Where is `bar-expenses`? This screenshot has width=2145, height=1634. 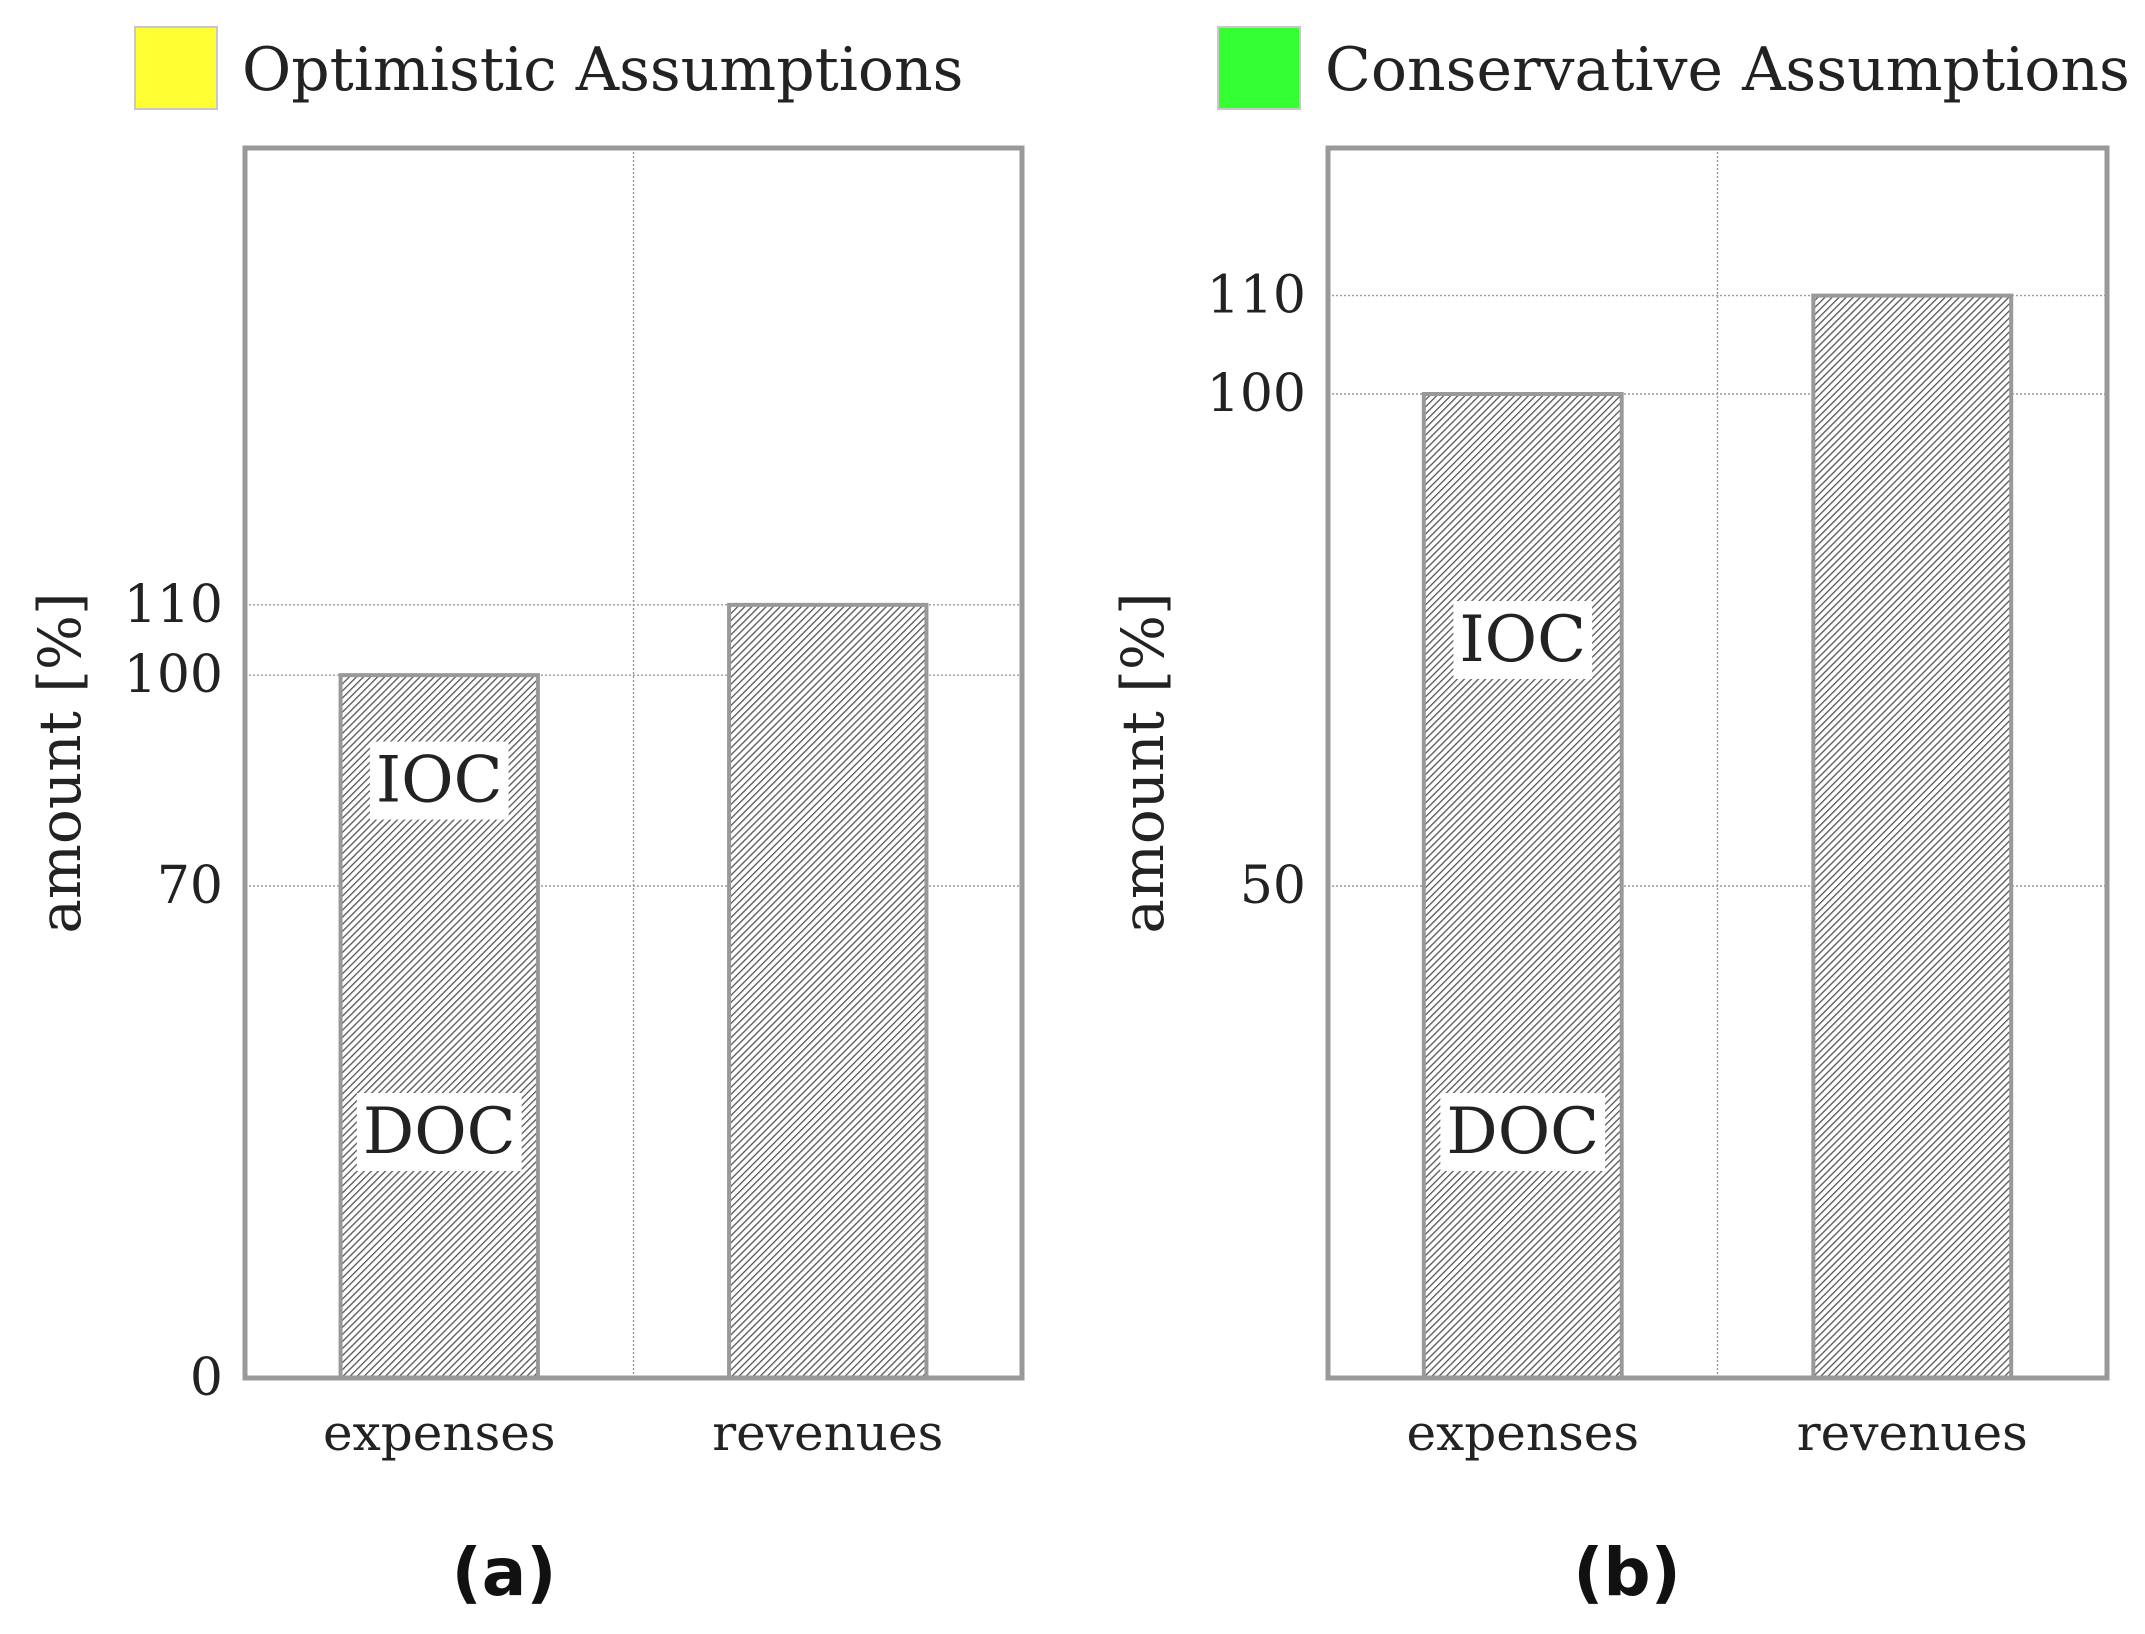 bar-expenses is located at coordinates (1522, 886).